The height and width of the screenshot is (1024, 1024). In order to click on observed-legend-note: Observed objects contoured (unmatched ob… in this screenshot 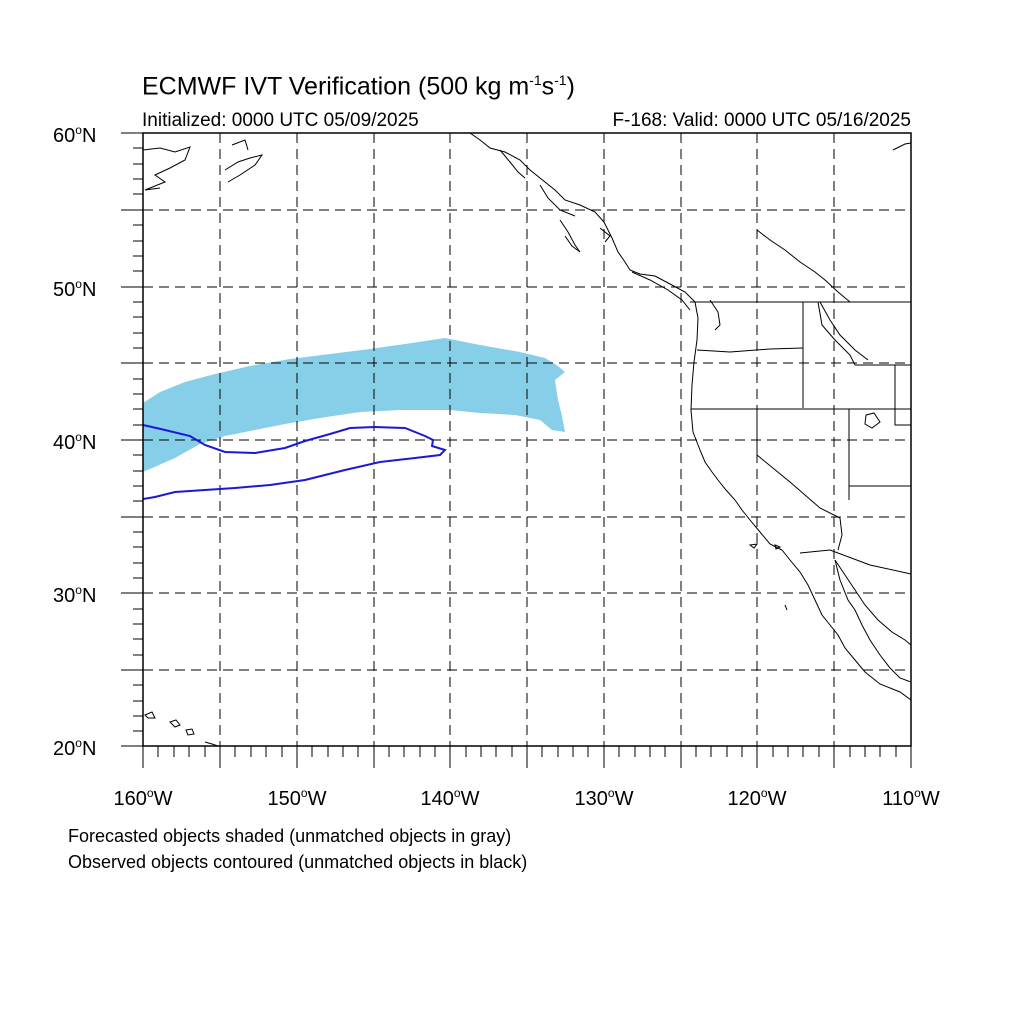, I will do `click(298, 862)`.